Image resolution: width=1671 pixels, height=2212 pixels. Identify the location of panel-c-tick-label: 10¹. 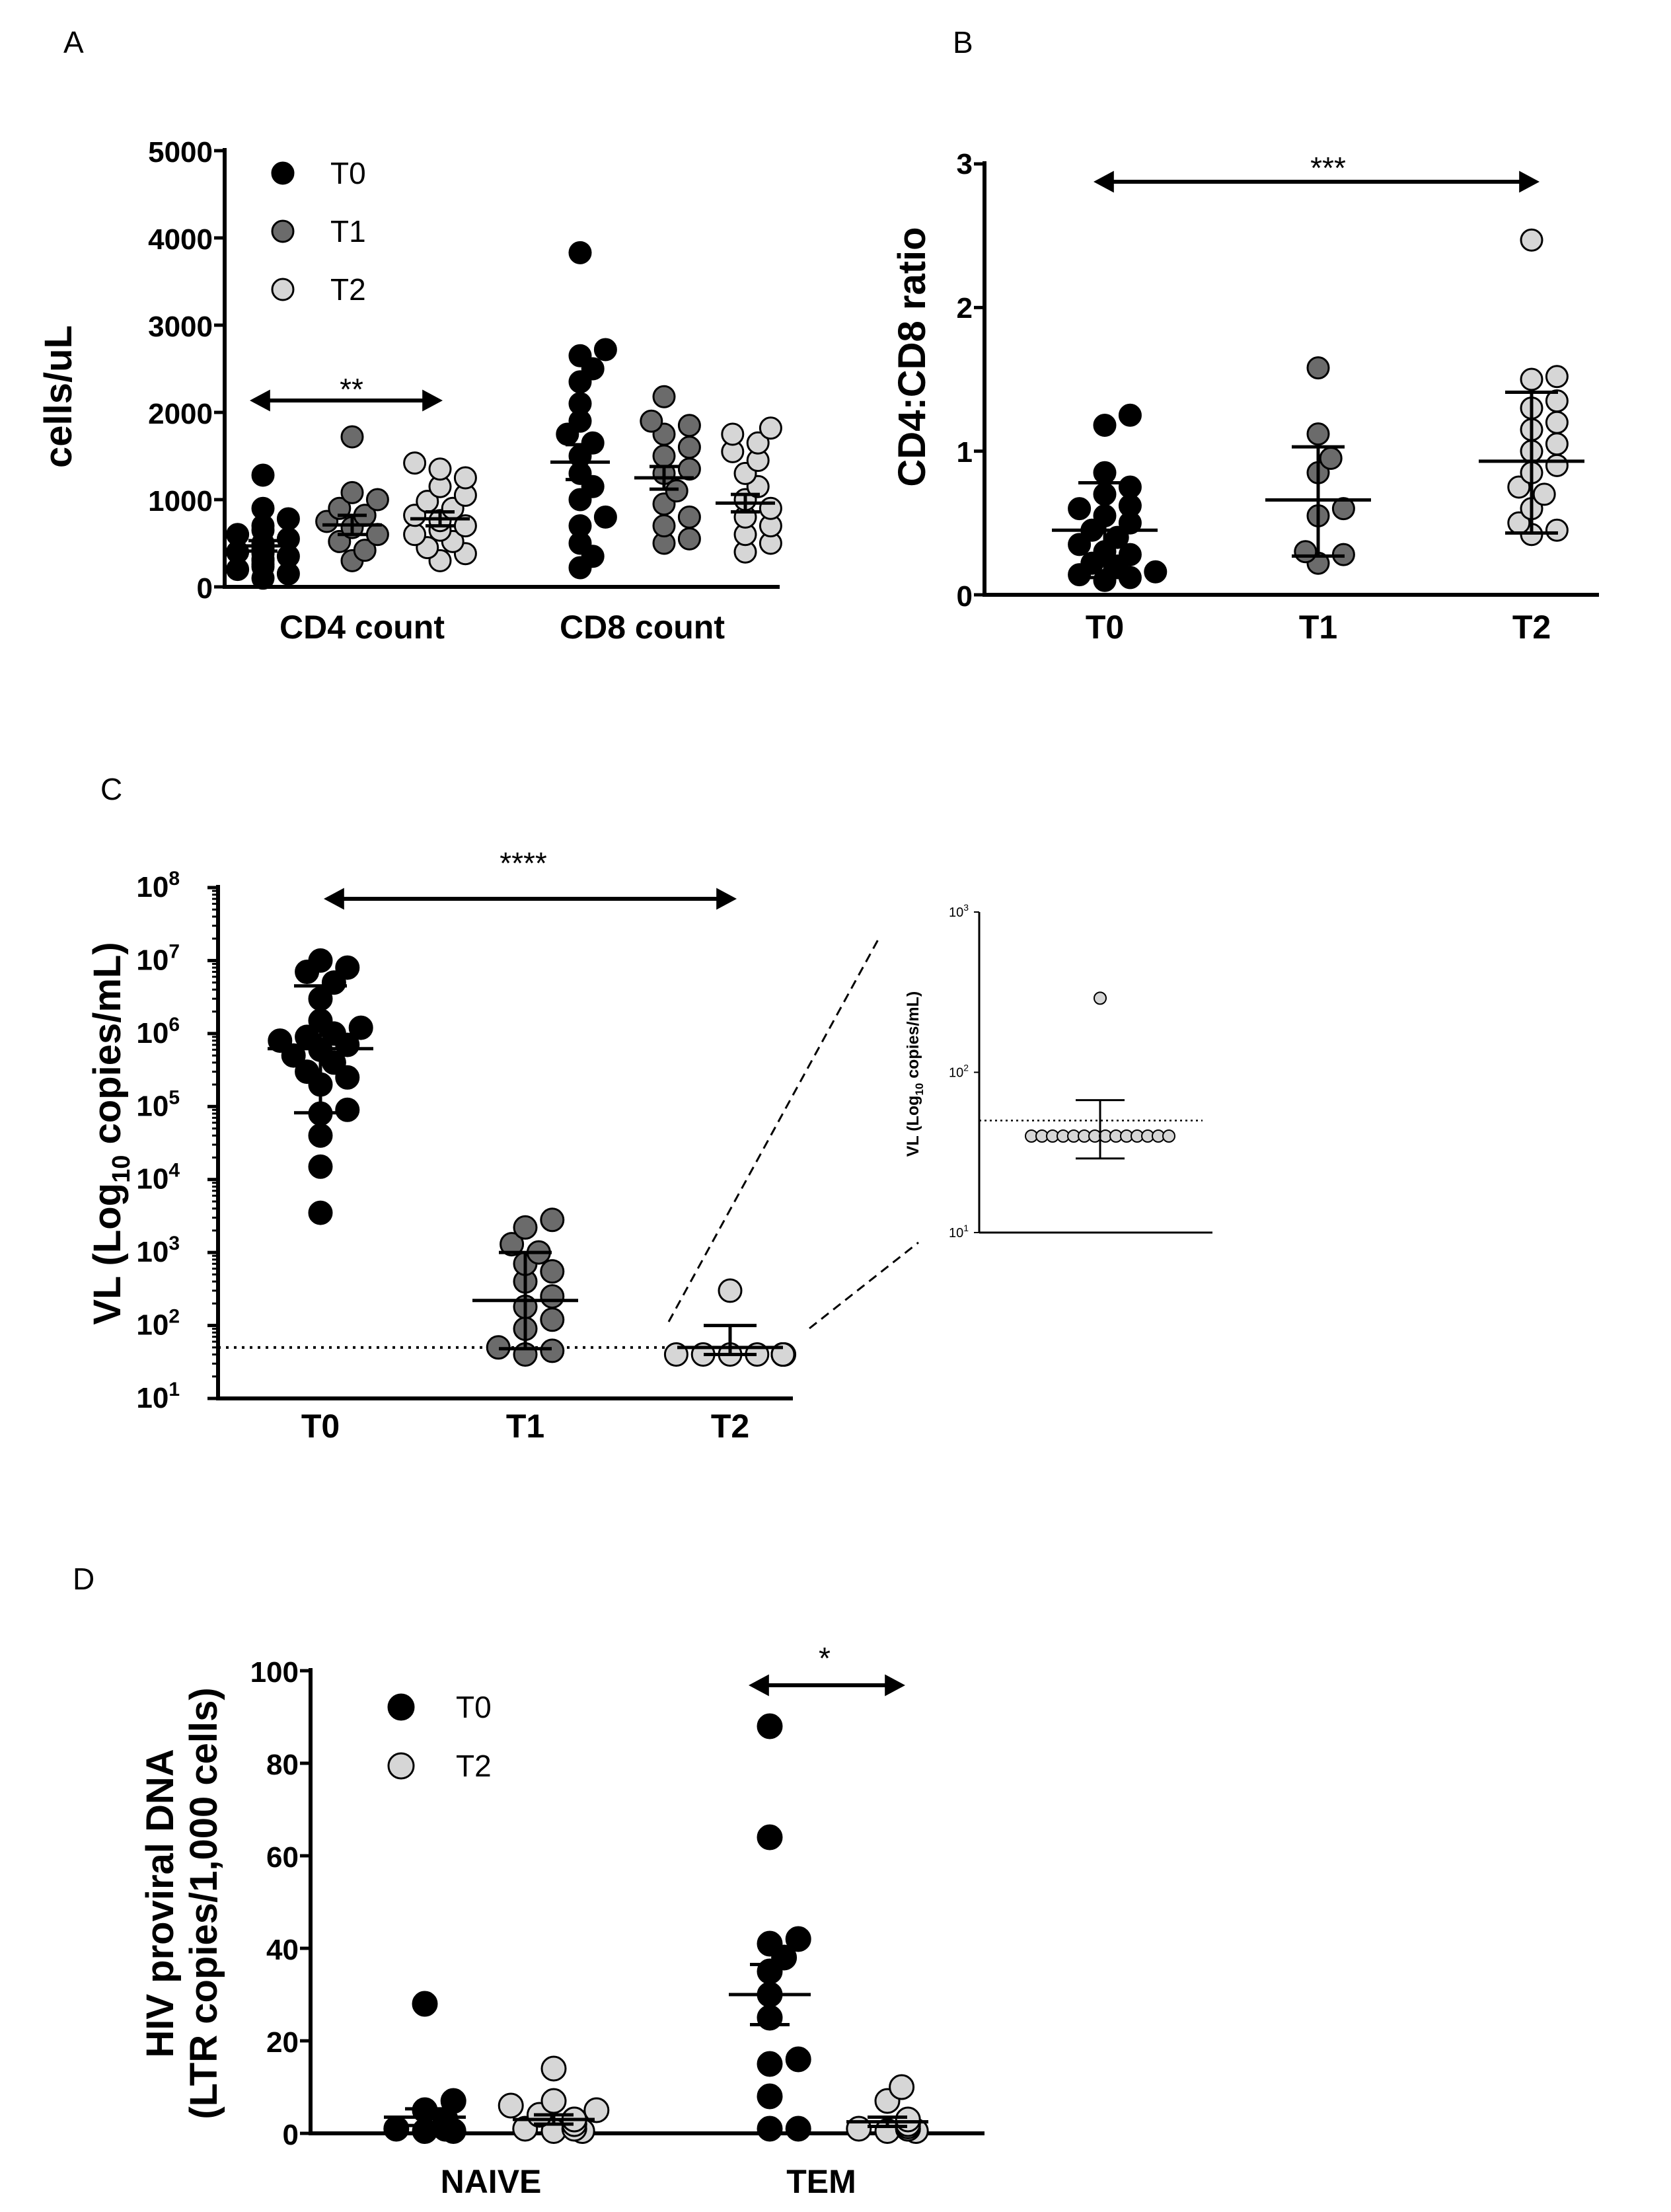
(158, 1396).